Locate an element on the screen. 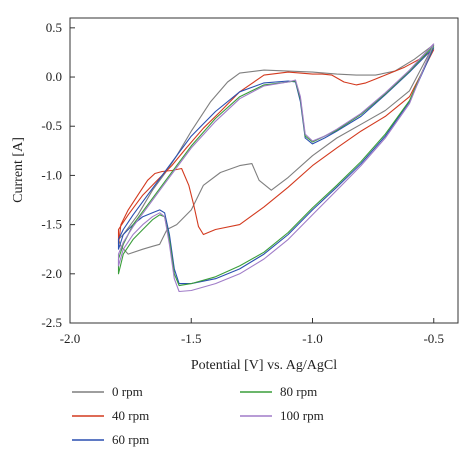 This screenshot has width=474, height=467. legend-label: 100 rpm is located at coordinates (302, 415).